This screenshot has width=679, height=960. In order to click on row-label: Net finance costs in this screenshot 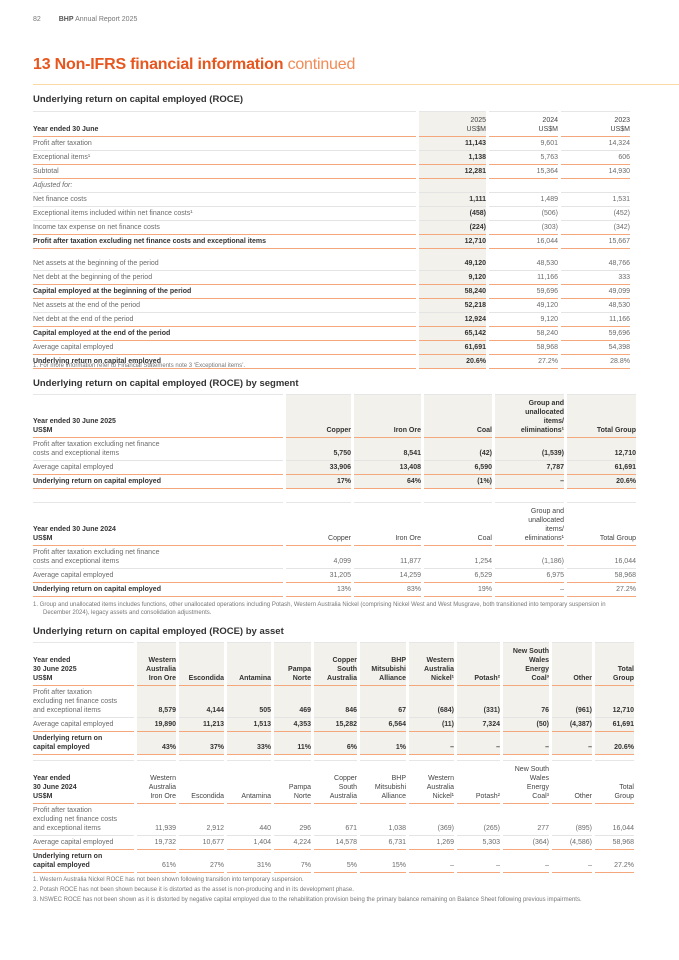, I will do `click(224, 200)`.